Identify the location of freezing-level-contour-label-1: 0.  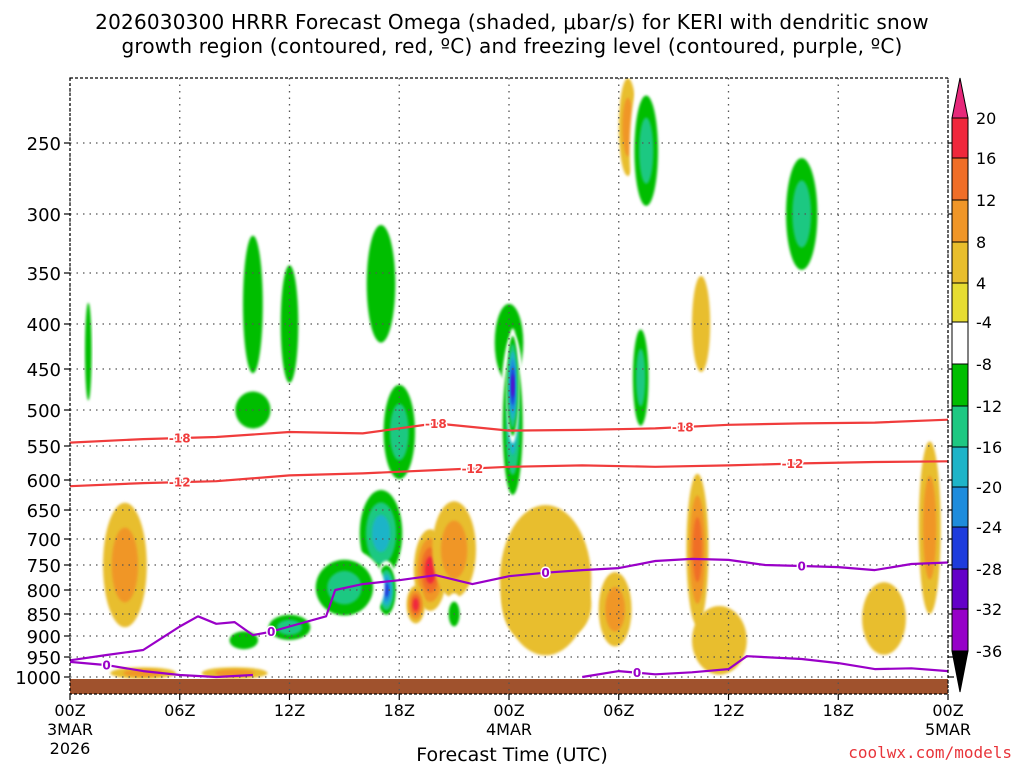
(545, 573).